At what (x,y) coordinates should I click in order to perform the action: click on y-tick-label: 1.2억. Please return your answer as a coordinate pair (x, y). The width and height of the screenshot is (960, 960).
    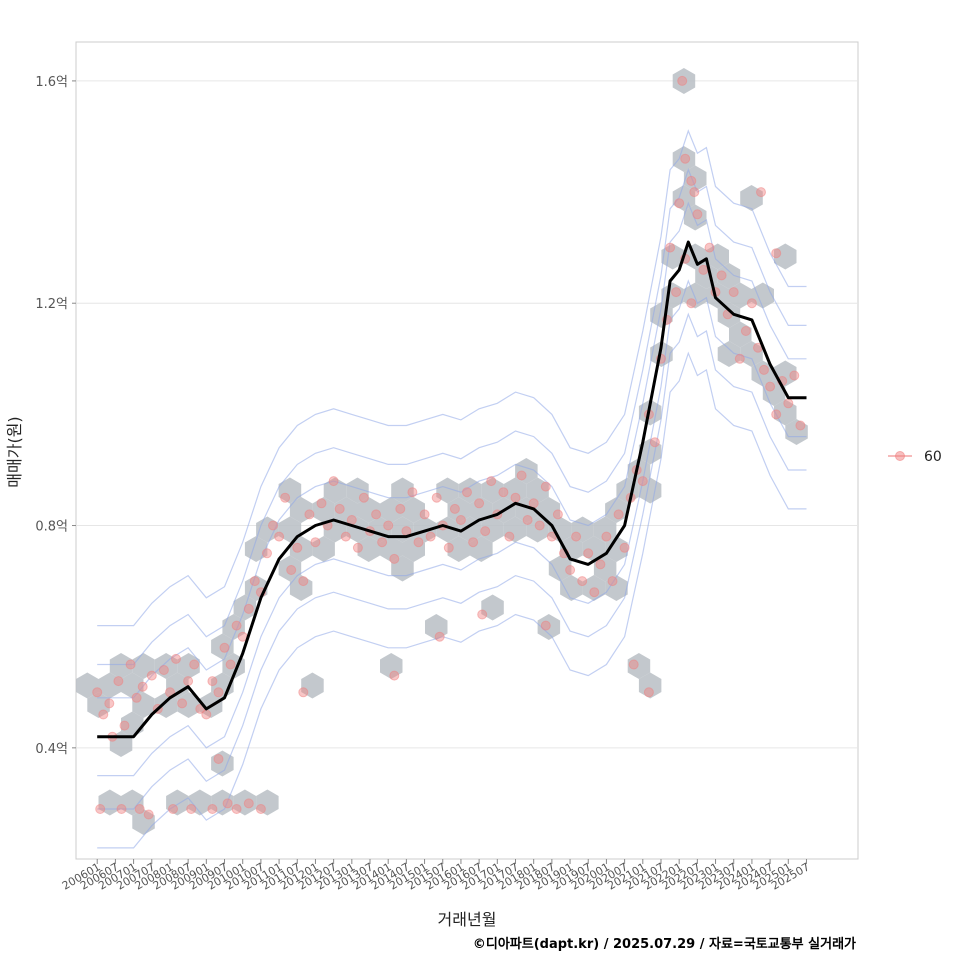
    Looking at the image, I should click on (51, 304).